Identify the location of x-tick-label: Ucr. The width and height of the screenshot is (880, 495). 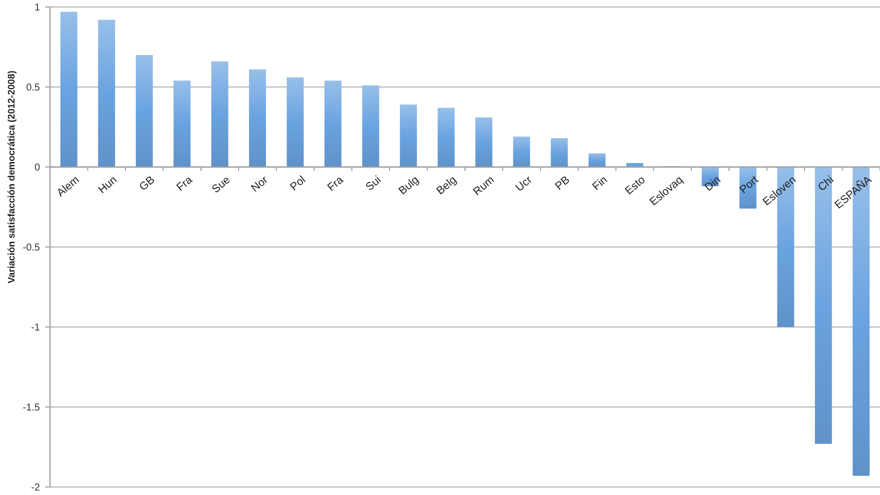
(524, 184).